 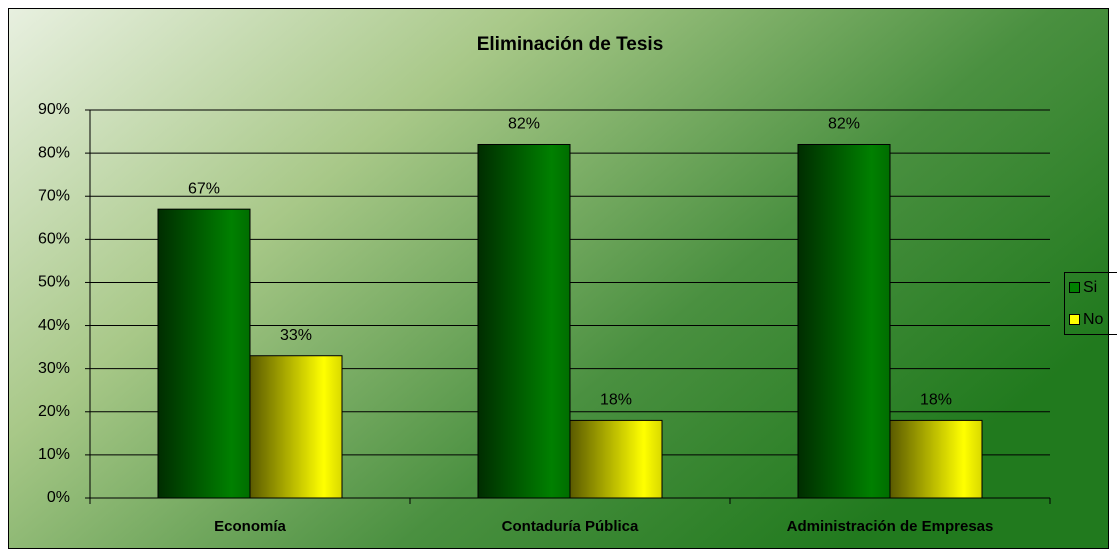 What do you see at coordinates (1090, 287) in the screenshot?
I see `legend-label: Si` at bounding box center [1090, 287].